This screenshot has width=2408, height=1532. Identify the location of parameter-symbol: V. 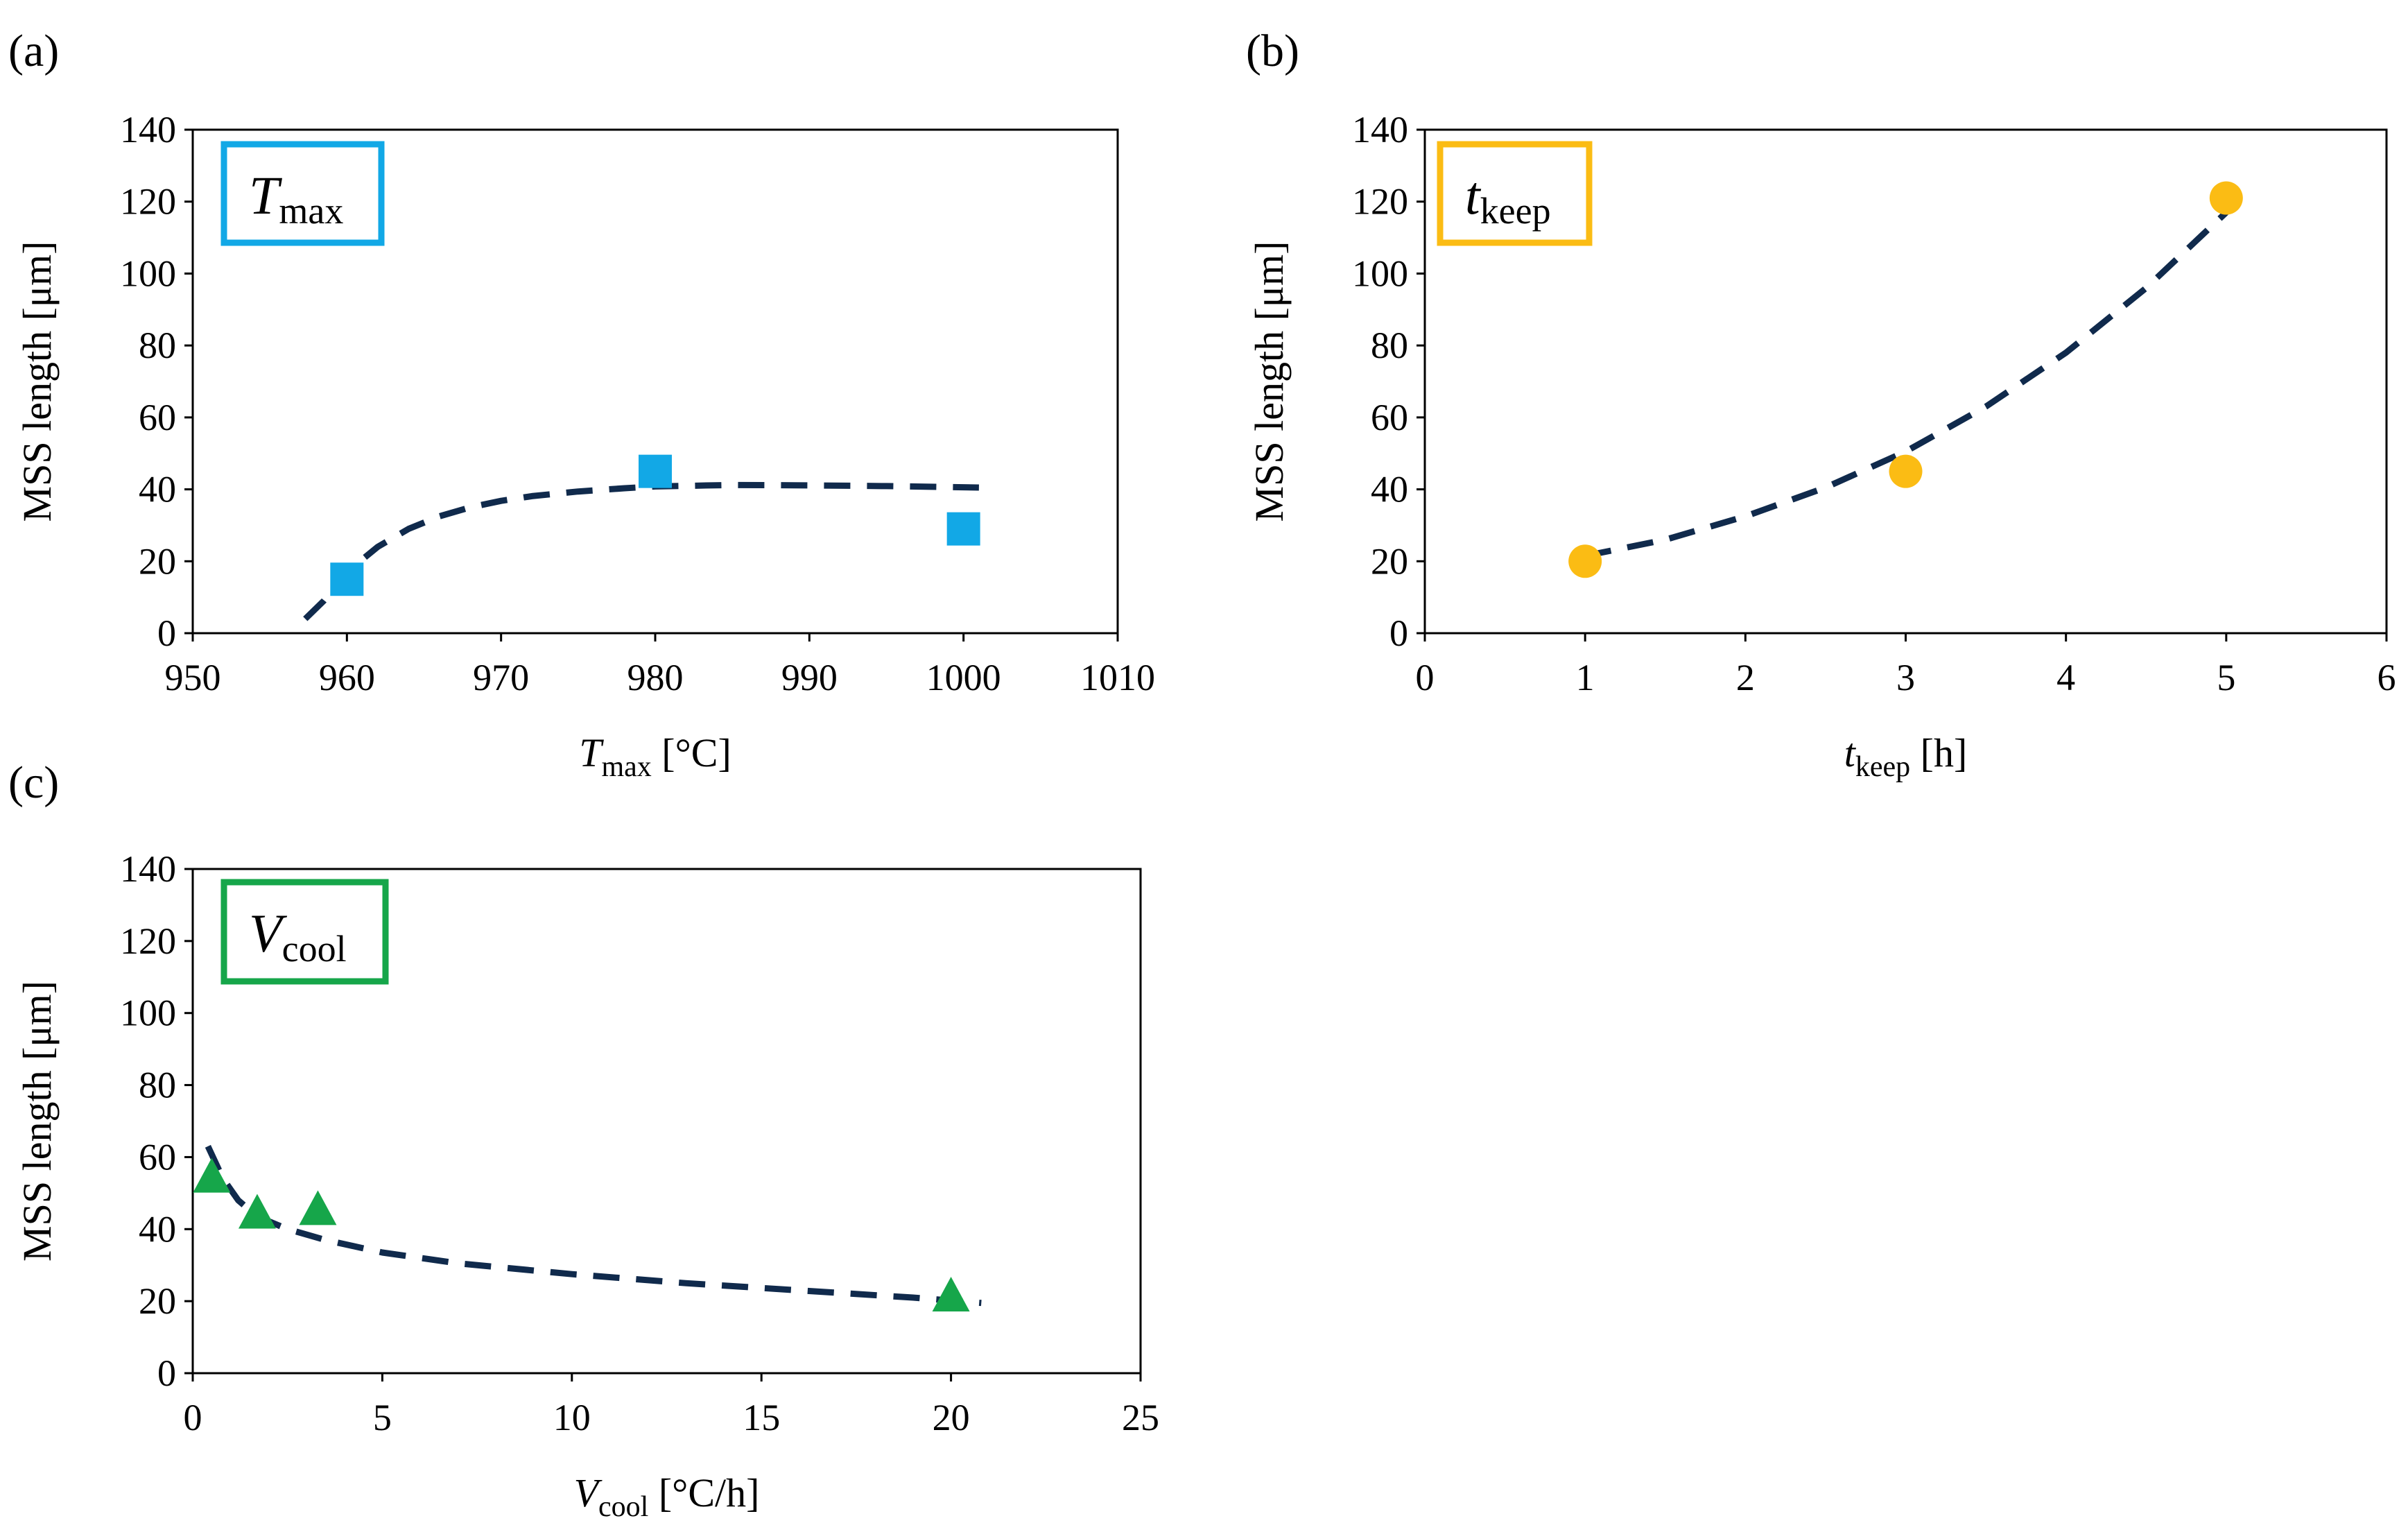
(268, 933).